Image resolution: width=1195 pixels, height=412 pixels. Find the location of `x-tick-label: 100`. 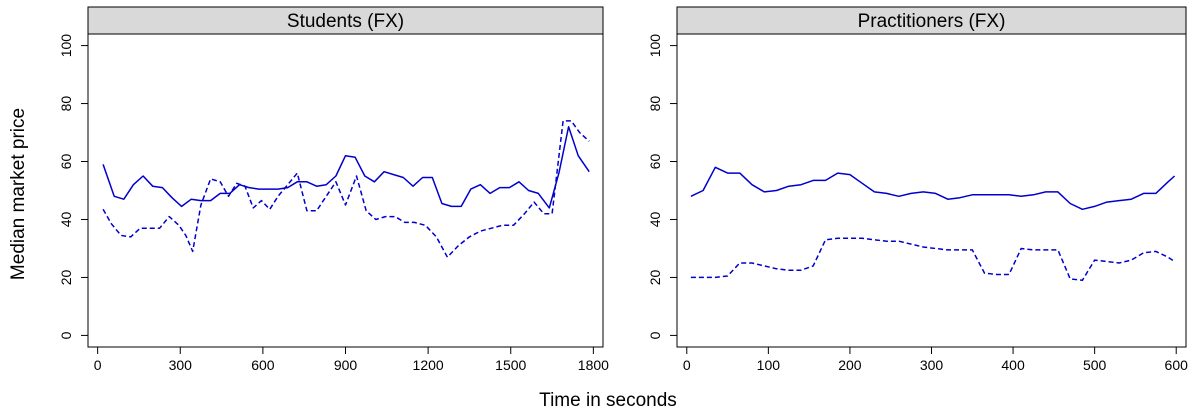

x-tick-label: 100 is located at coordinates (769, 365).